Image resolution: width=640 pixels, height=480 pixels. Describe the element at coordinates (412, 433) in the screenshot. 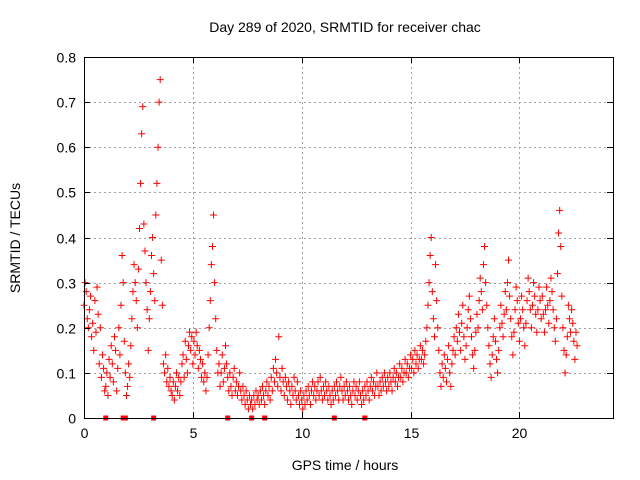

I see `x-tick-label: 15` at that location.